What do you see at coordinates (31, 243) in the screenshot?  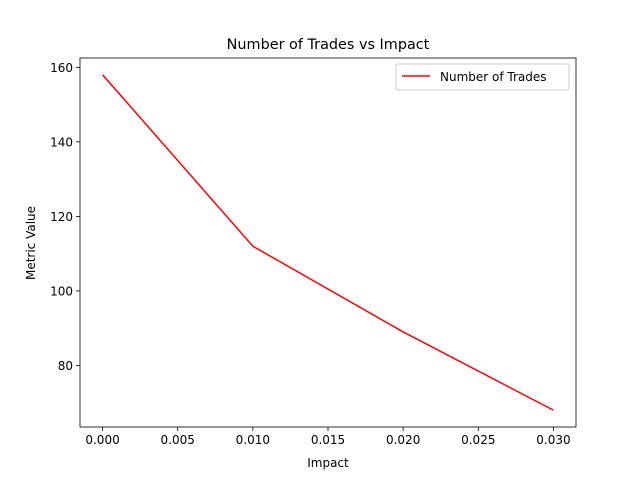 I see `y-axis-label: Metric Value` at bounding box center [31, 243].